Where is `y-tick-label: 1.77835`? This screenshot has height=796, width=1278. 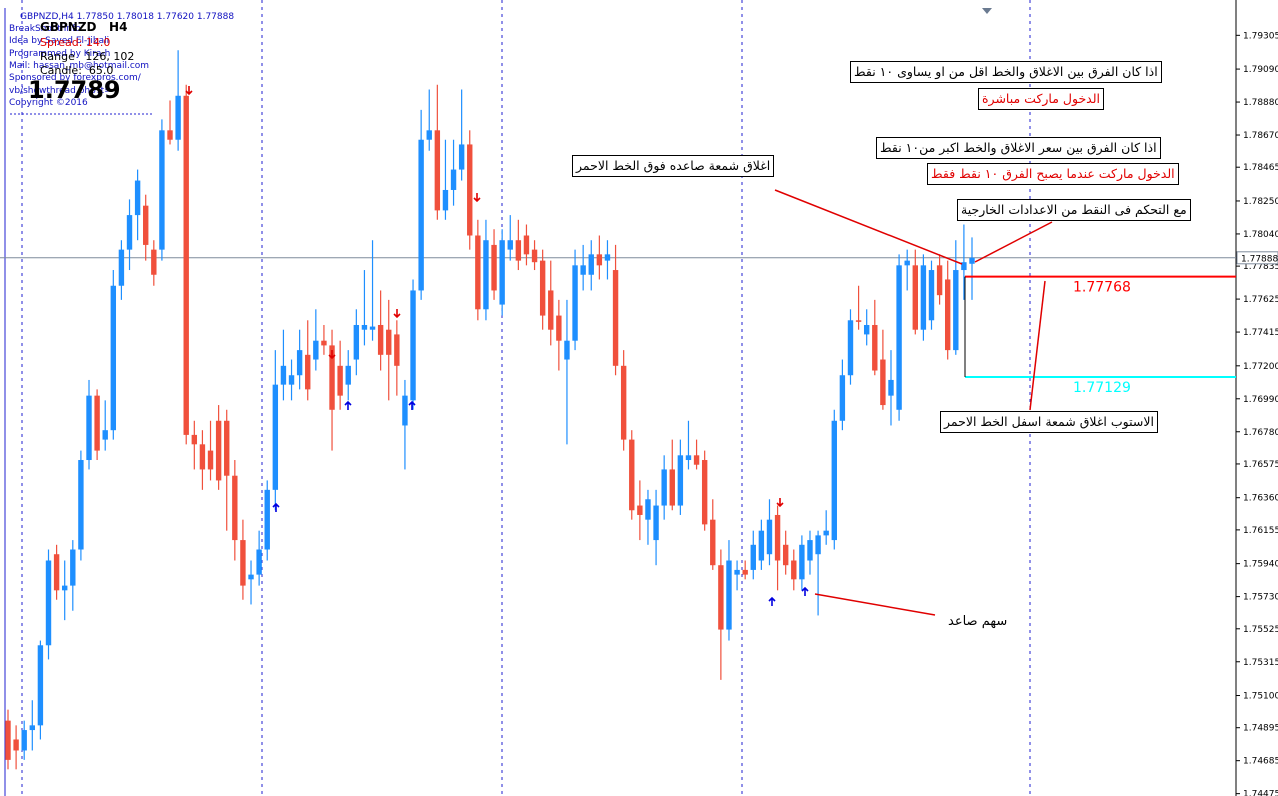
y-tick-label: 1.77835 is located at coordinates (1260, 267).